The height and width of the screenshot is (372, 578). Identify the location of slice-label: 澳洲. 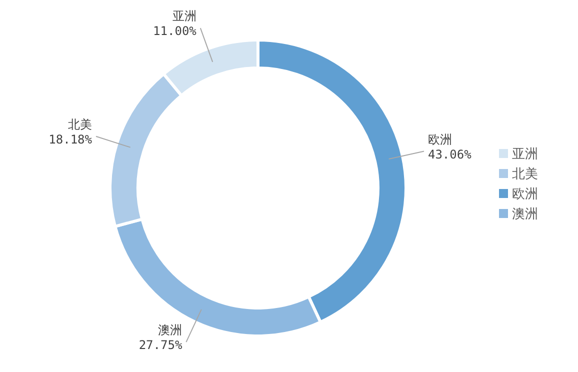
(170, 330).